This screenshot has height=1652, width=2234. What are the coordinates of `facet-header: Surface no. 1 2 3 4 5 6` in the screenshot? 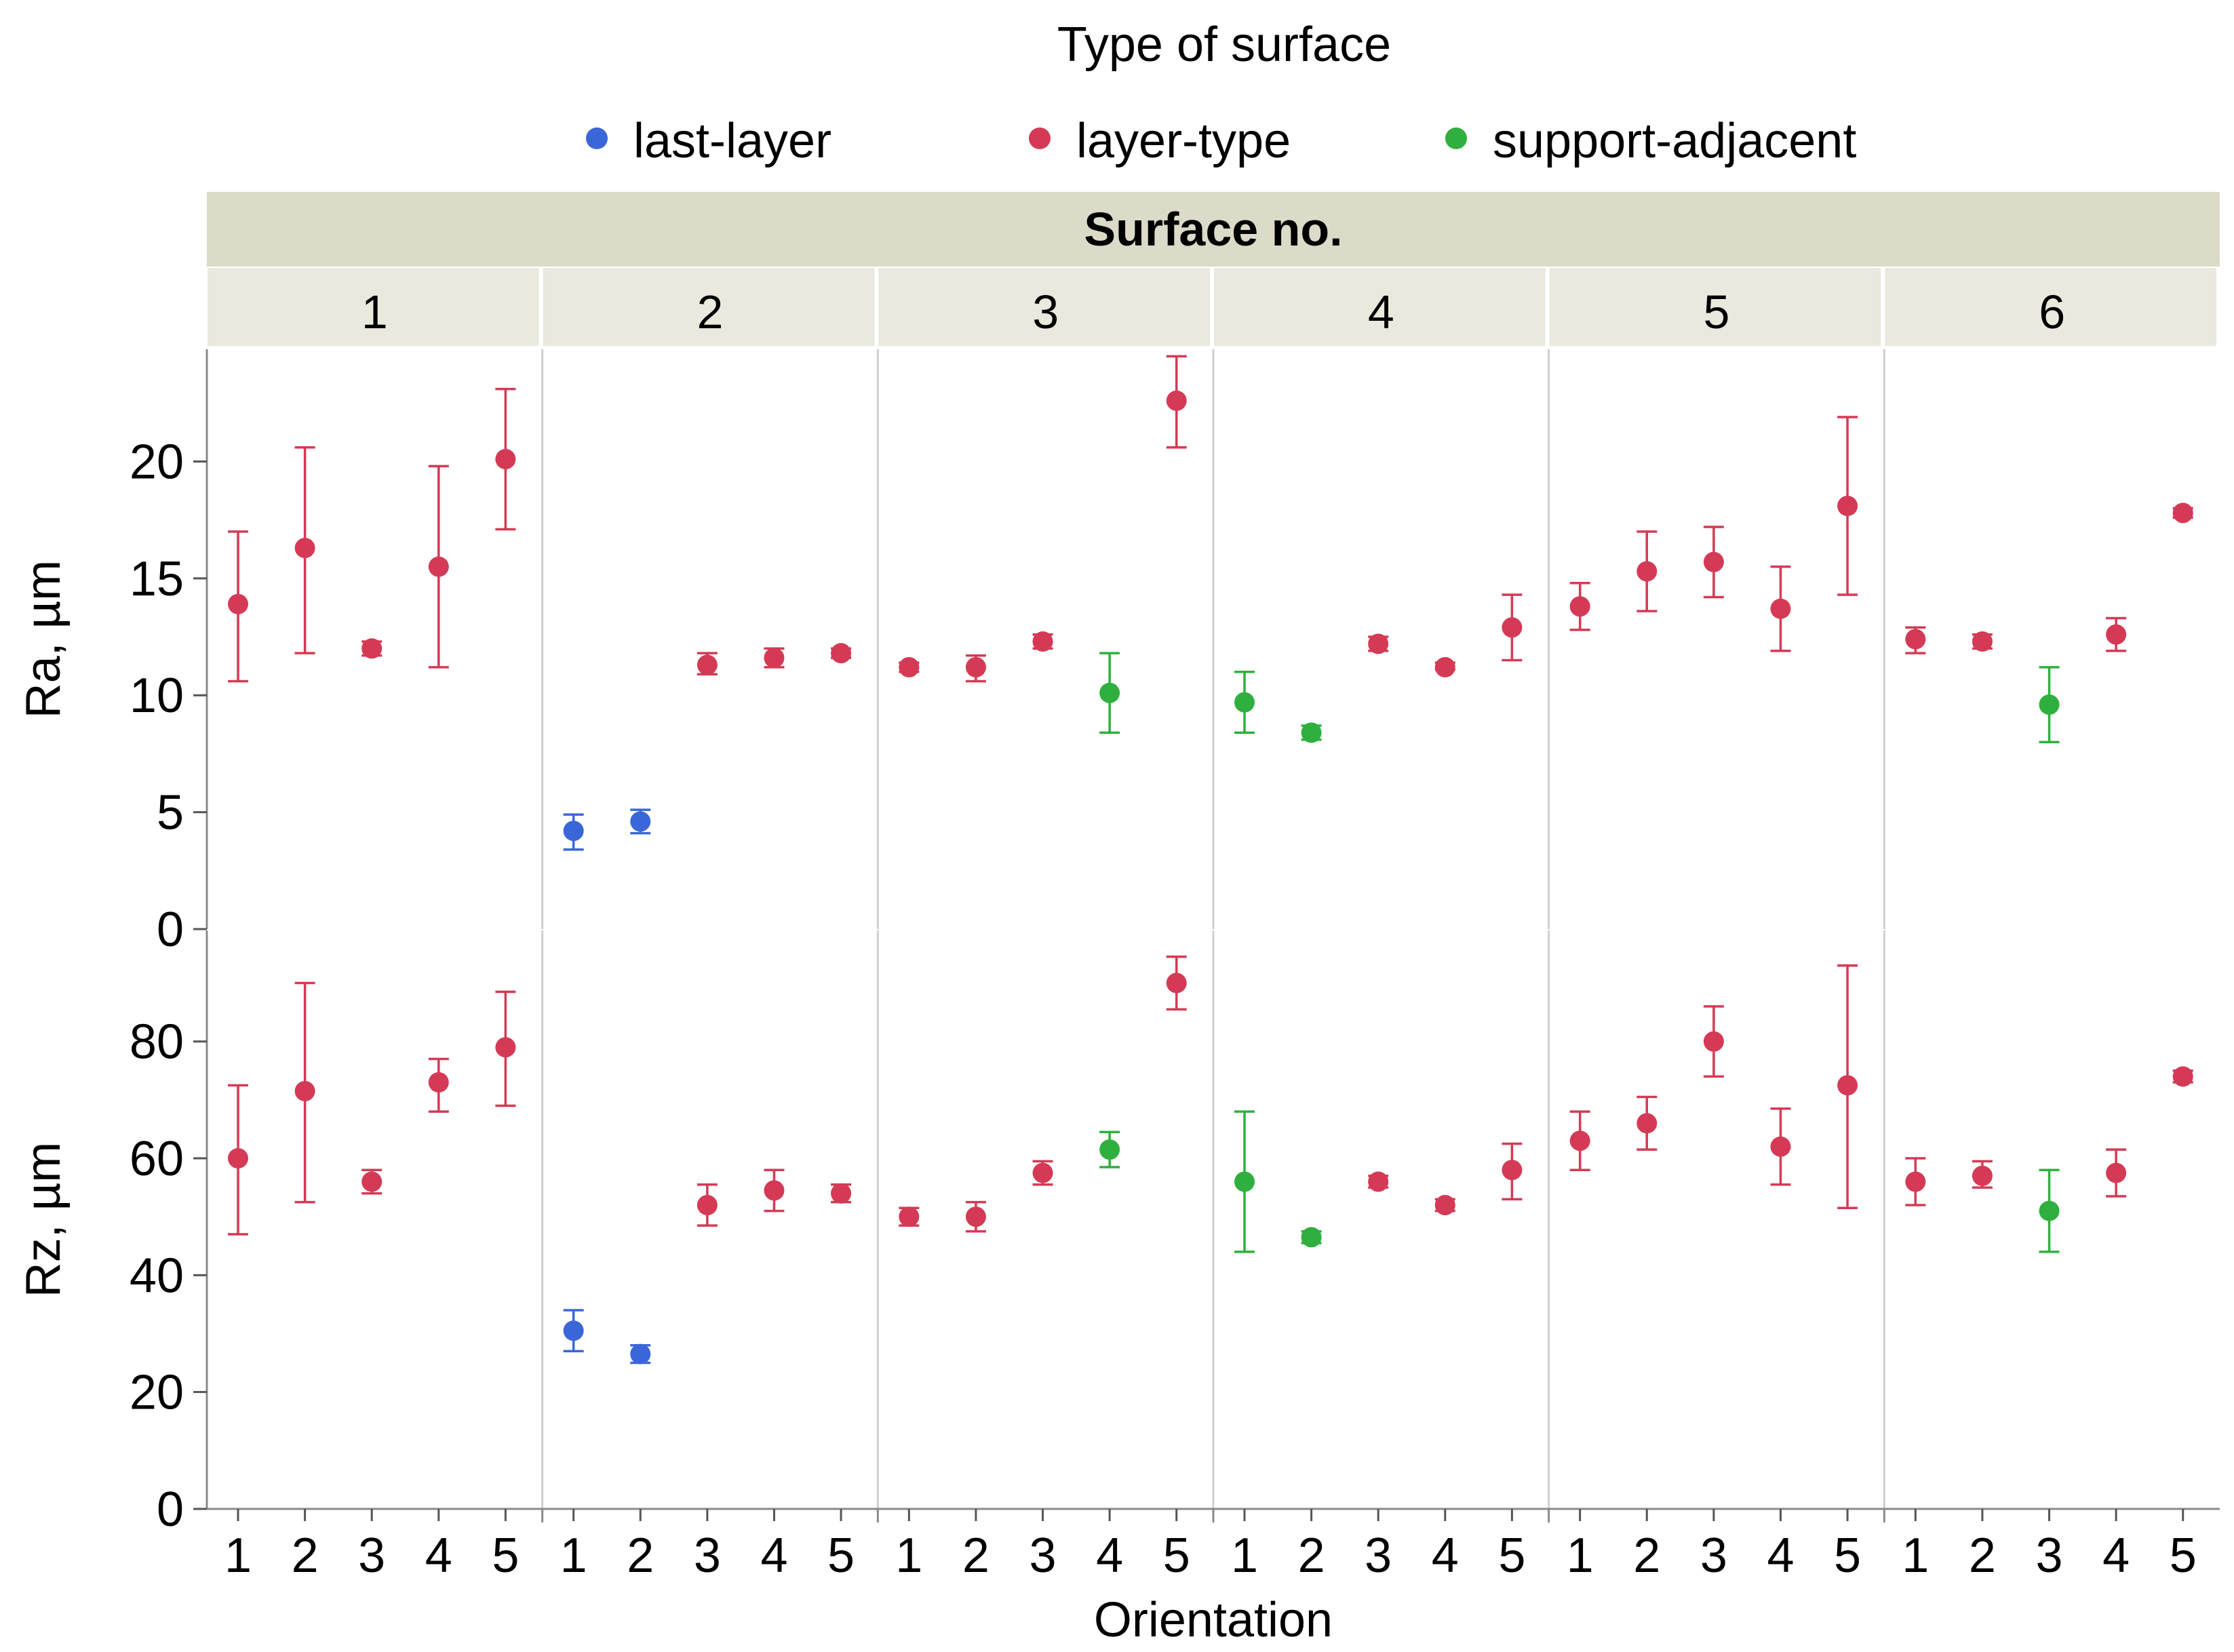 It's located at (1213, 269).